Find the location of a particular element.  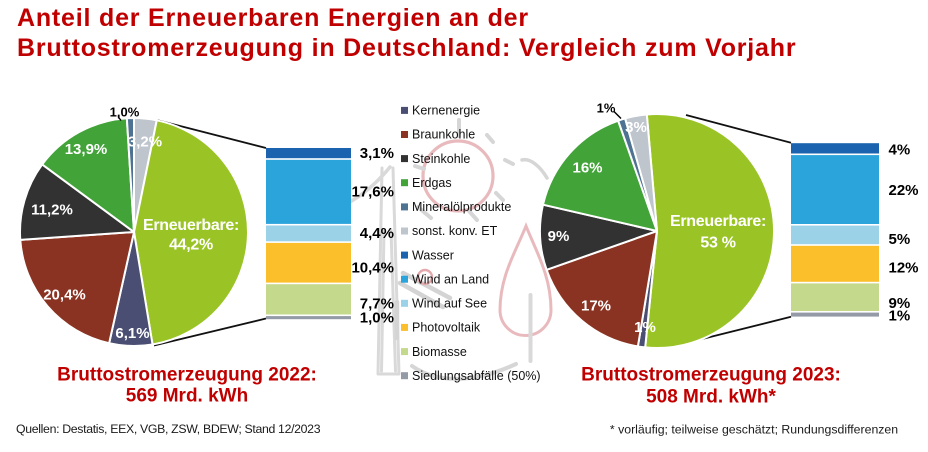

svg-text: Siedlungsabfälle (50%) is located at coordinates (476, 376).